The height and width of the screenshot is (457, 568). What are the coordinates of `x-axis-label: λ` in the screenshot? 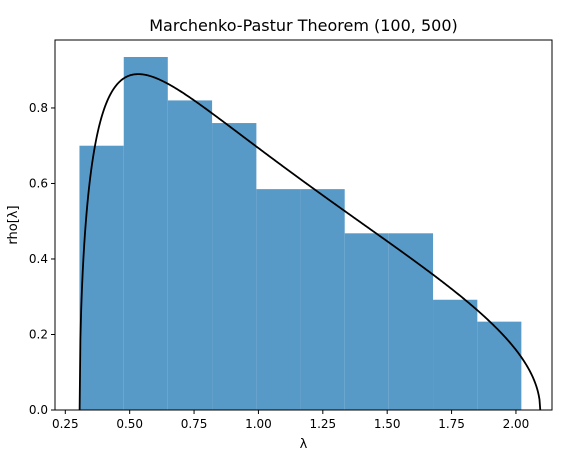 It's located at (304, 444).